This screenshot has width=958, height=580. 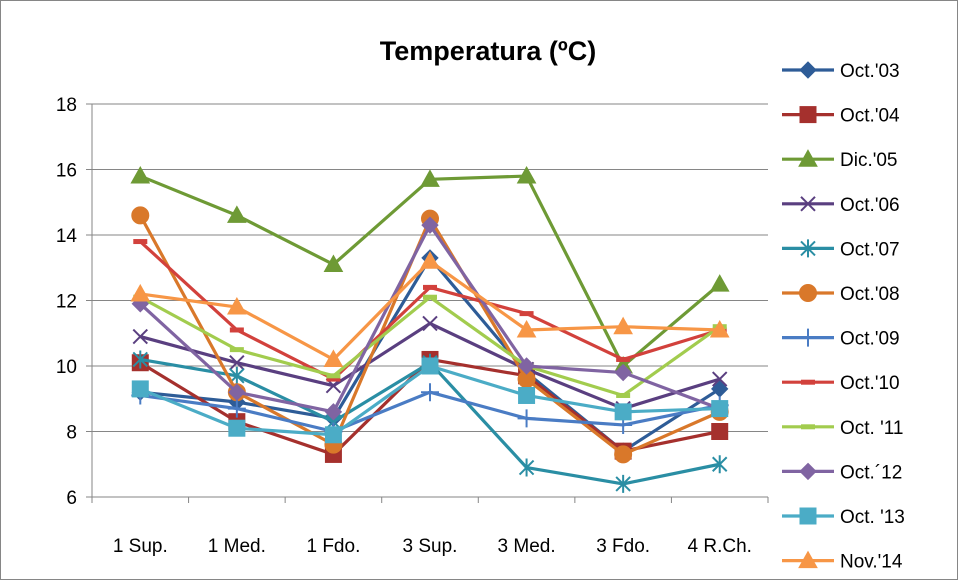 I want to click on y-tick-label: 14, so click(x=67, y=236).